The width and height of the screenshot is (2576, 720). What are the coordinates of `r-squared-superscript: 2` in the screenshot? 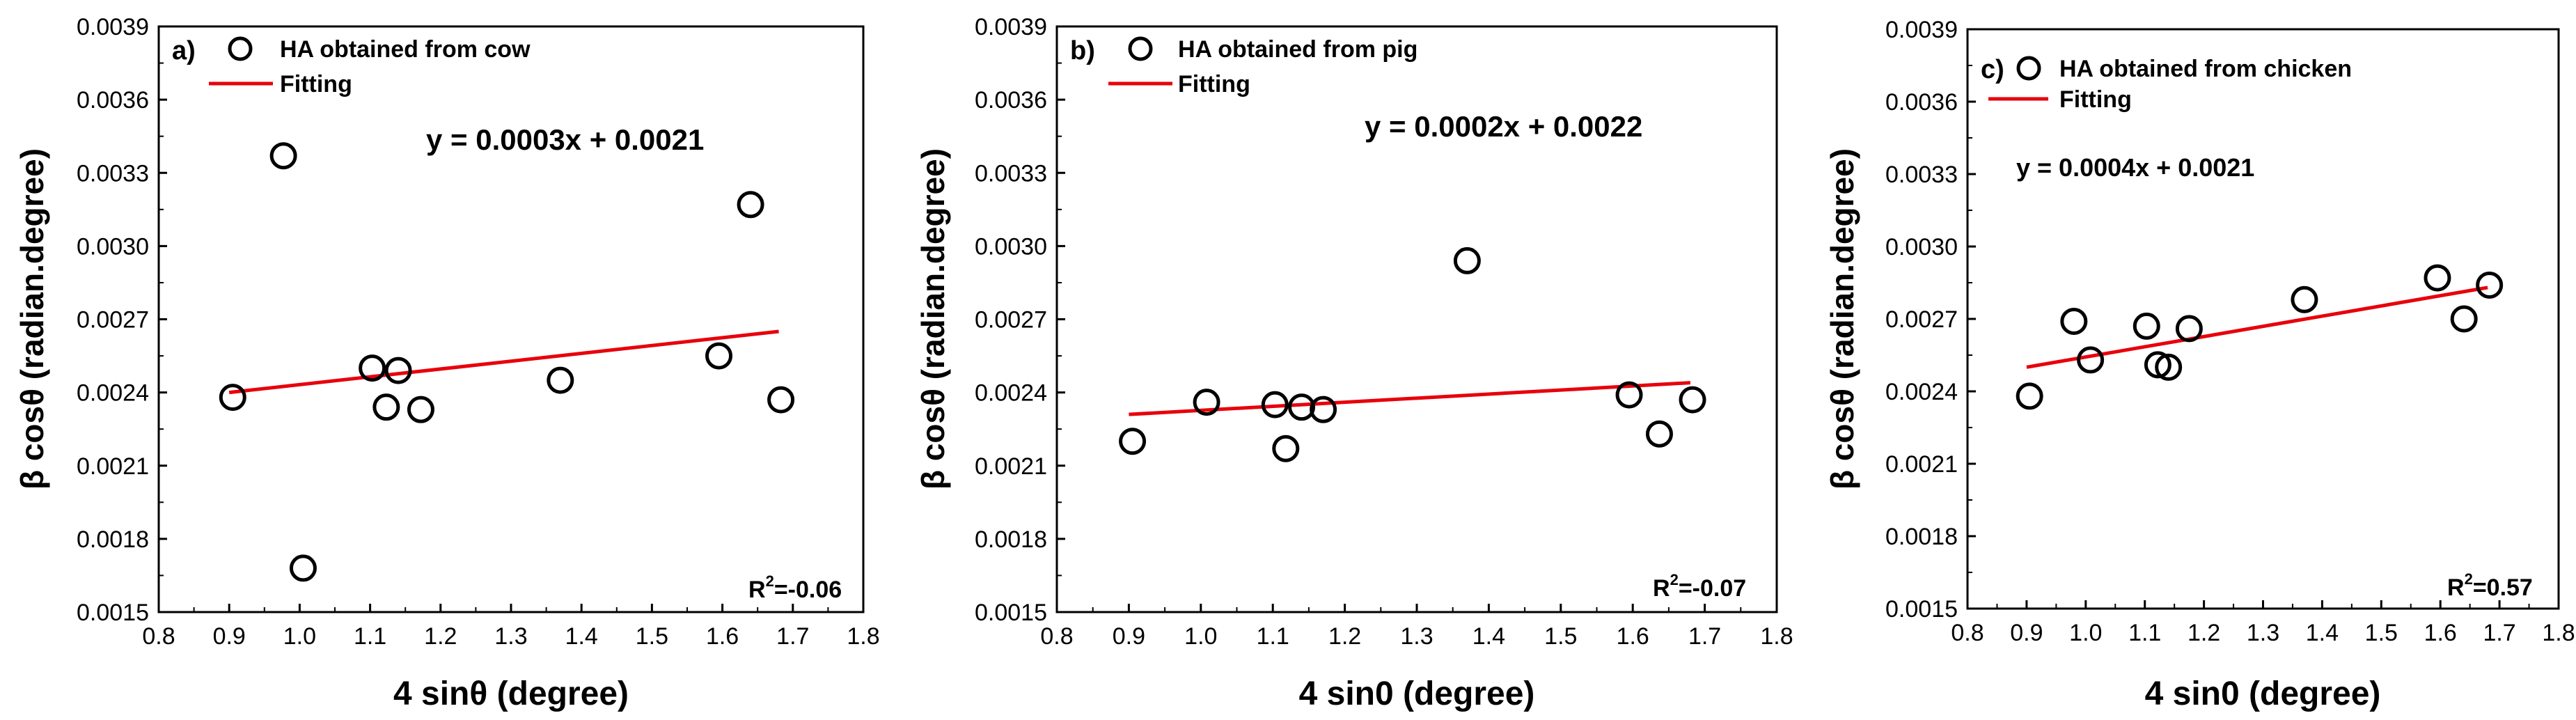 It's located at (2469, 579).